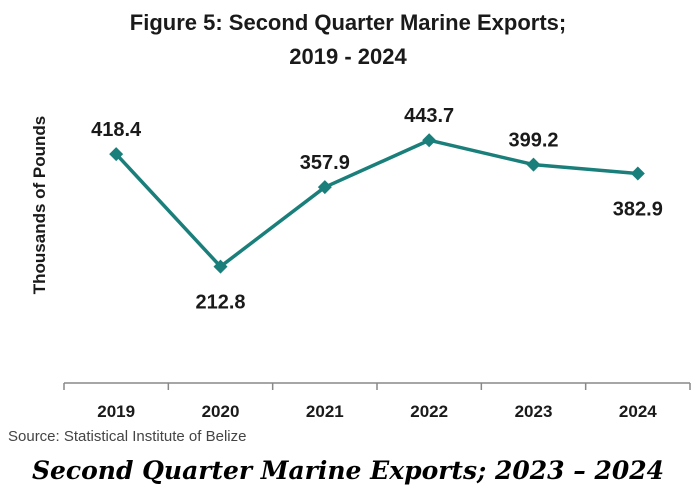  What do you see at coordinates (638, 411) in the screenshot?
I see `x-tick-label: 2024` at bounding box center [638, 411].